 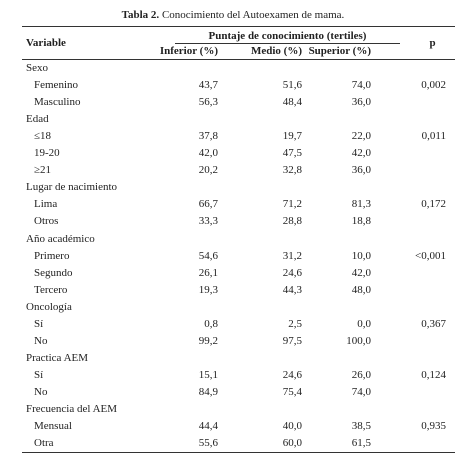 What do you see at coordinates (208, 340) in the screenshot?
I see `cell-value: 99,2` at bounding box center [208, 340].